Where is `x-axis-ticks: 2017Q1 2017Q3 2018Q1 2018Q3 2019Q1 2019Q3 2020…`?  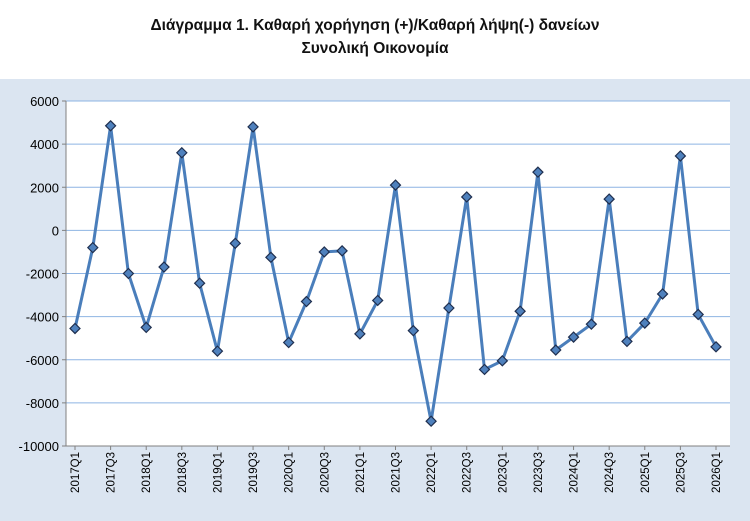
x-axis-ticks: 2017Q1 2017Q3 2018Q1 2018Q3 2019Q1 2019Q3 2020… is located at coordinates (396, 472).